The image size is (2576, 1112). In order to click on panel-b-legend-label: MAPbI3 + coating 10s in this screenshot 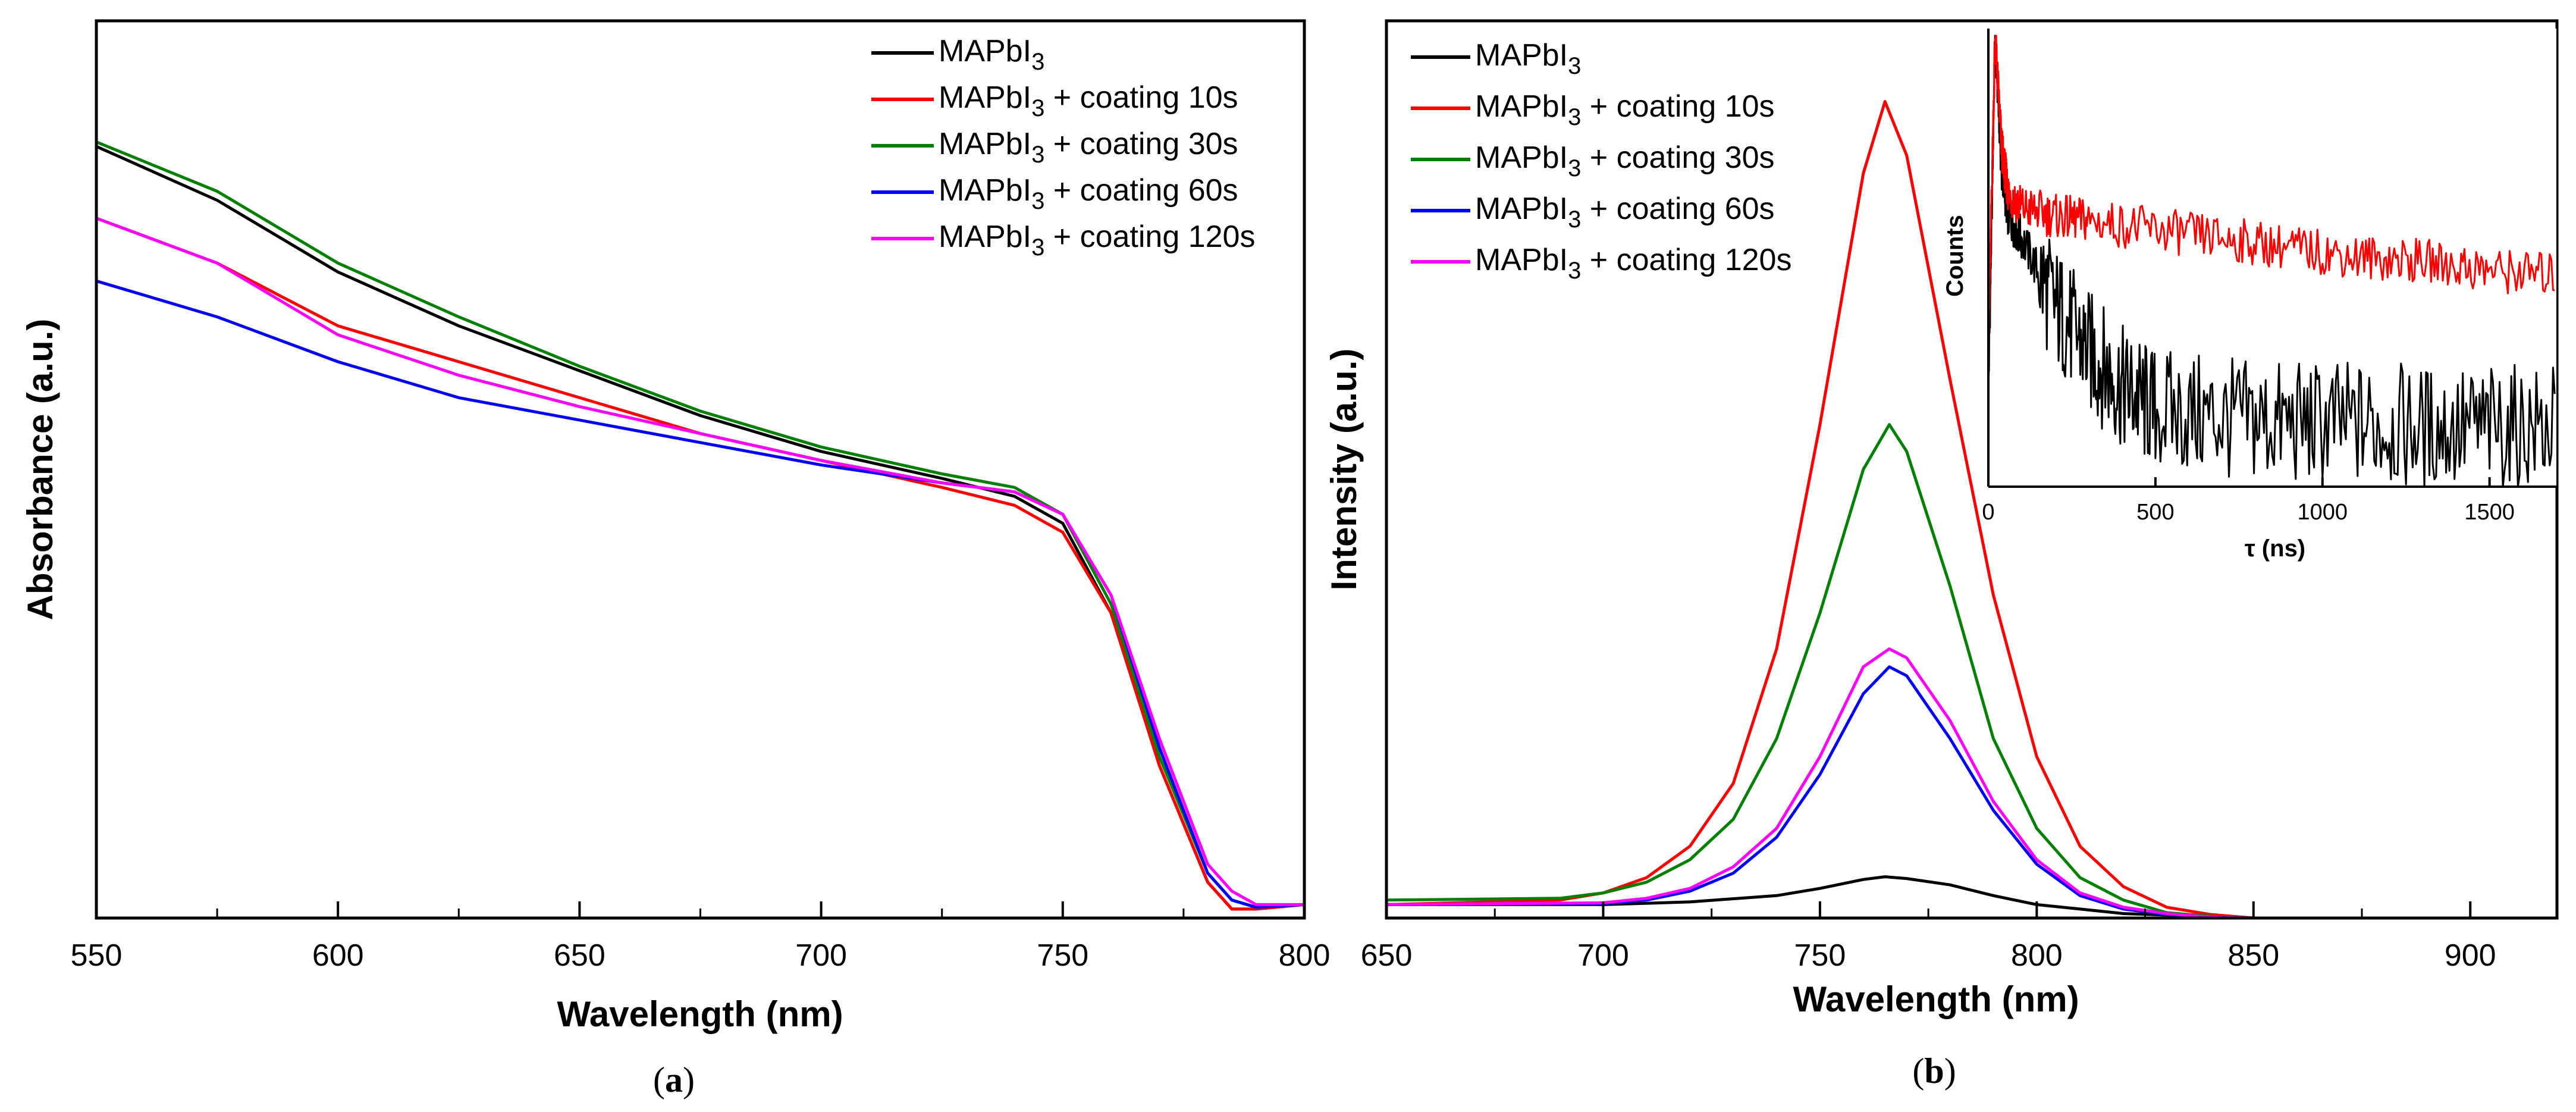, I will do `click(1625, 109)`.